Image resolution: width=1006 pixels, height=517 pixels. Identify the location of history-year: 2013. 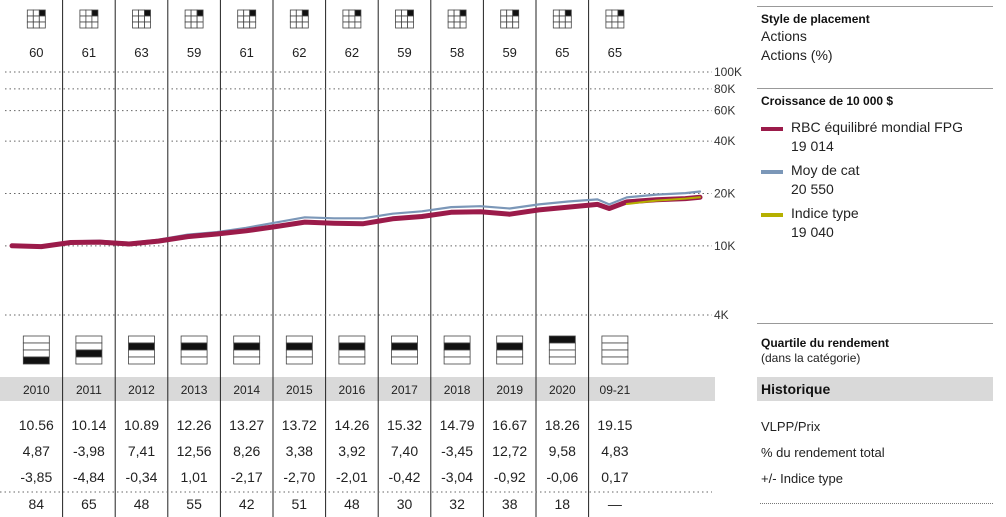
(194, 390).